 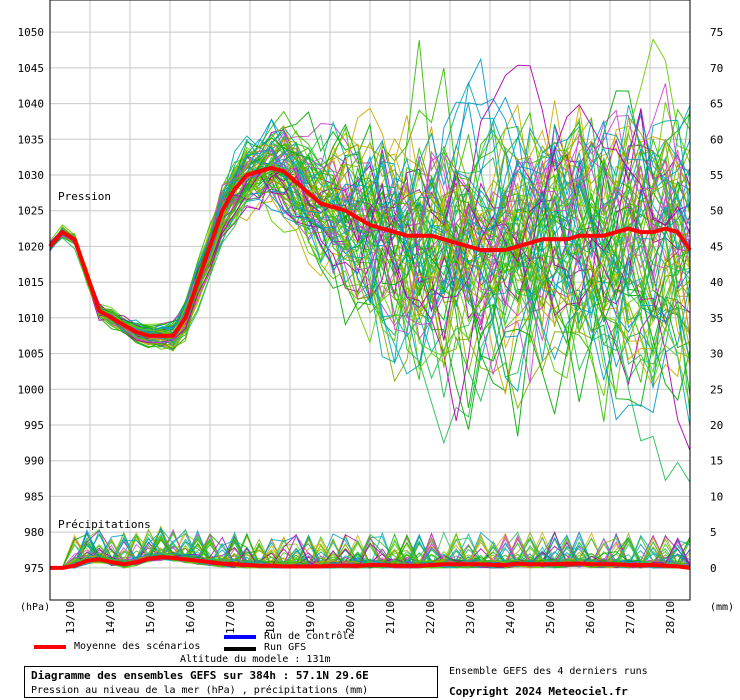 What do you see at coordinates (716, 389) in the screenshot?
I see `y-tick-right: 25` at bounding box center [716, 389].